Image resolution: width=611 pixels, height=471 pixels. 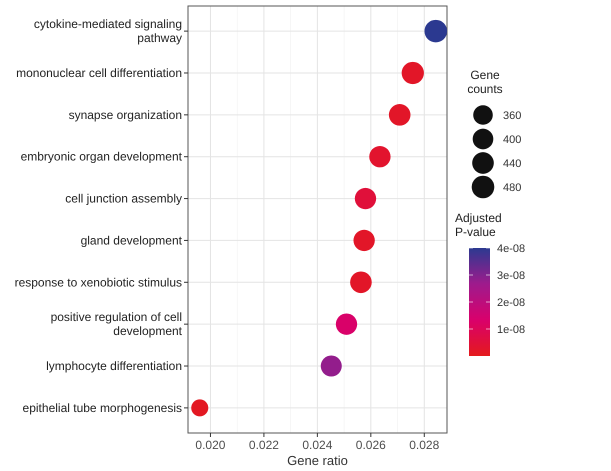 I want to click on x-tick-label: 0.028, so click(x=424, y=445).